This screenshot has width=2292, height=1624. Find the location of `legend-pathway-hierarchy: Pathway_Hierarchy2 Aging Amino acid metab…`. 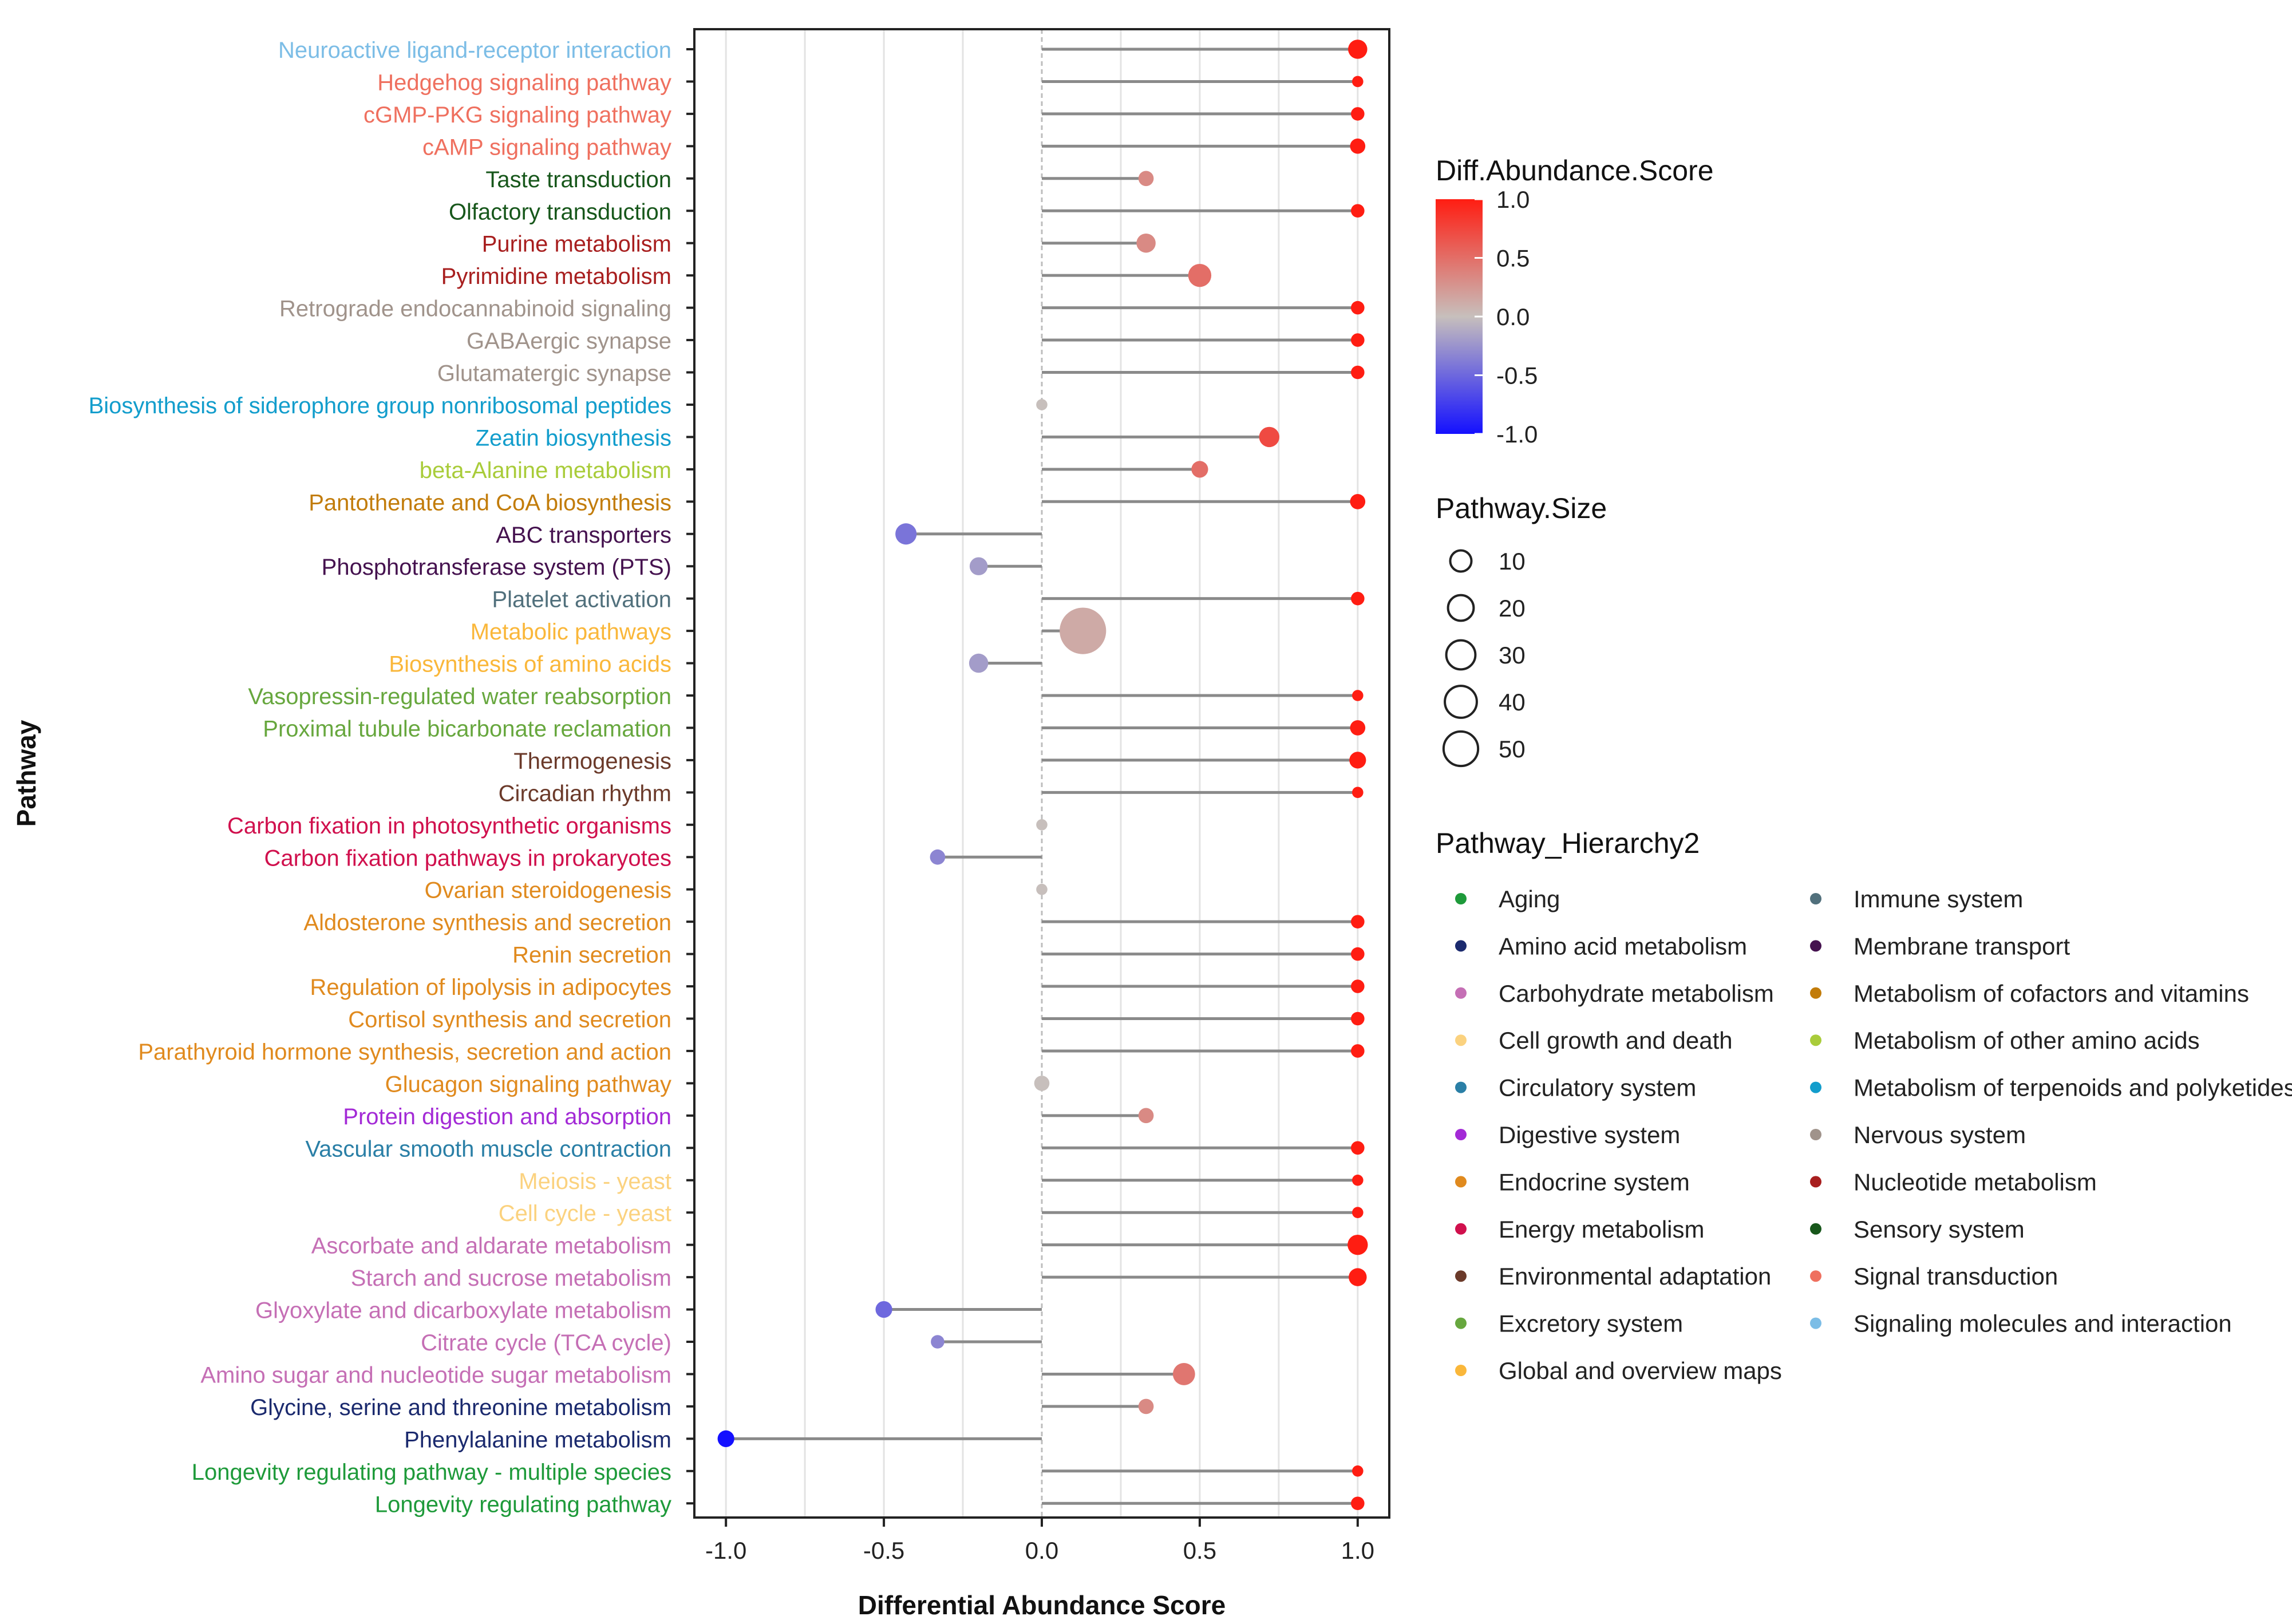

legend-pathway-hierarchy: Pathway_Hierarchy2 Aging Amino acid metab… is located at coordinates (1864, 1105).